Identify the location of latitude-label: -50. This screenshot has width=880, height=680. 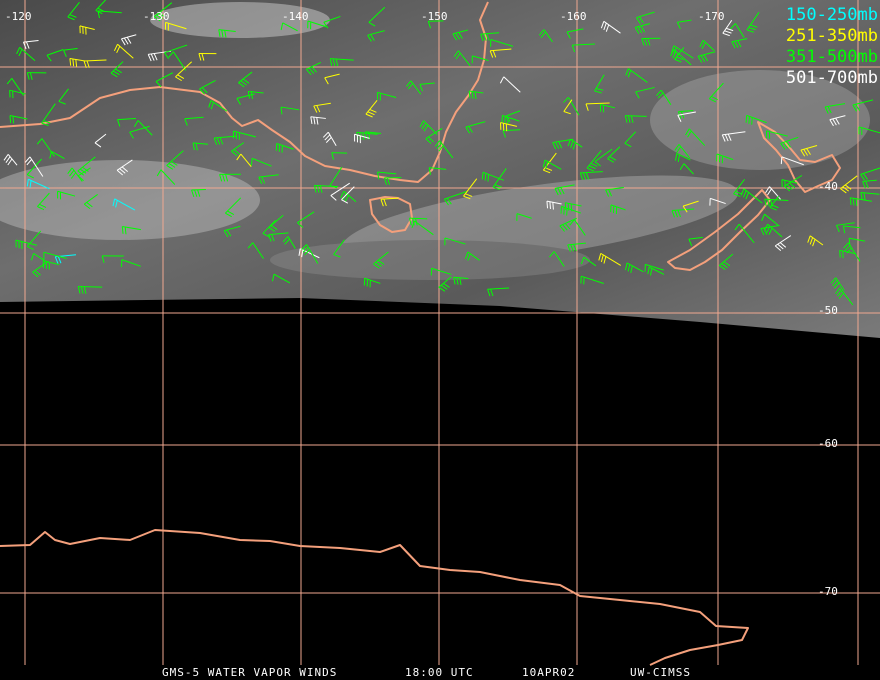
(828, 310).